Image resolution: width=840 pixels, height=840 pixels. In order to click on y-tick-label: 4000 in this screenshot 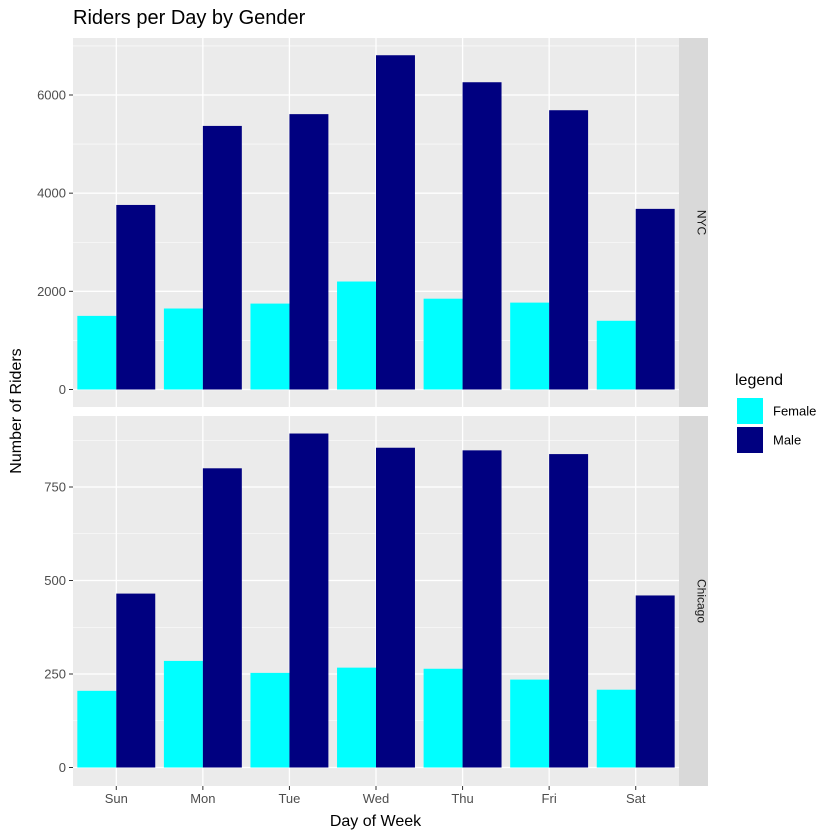, I will do `click(51, 193)`.